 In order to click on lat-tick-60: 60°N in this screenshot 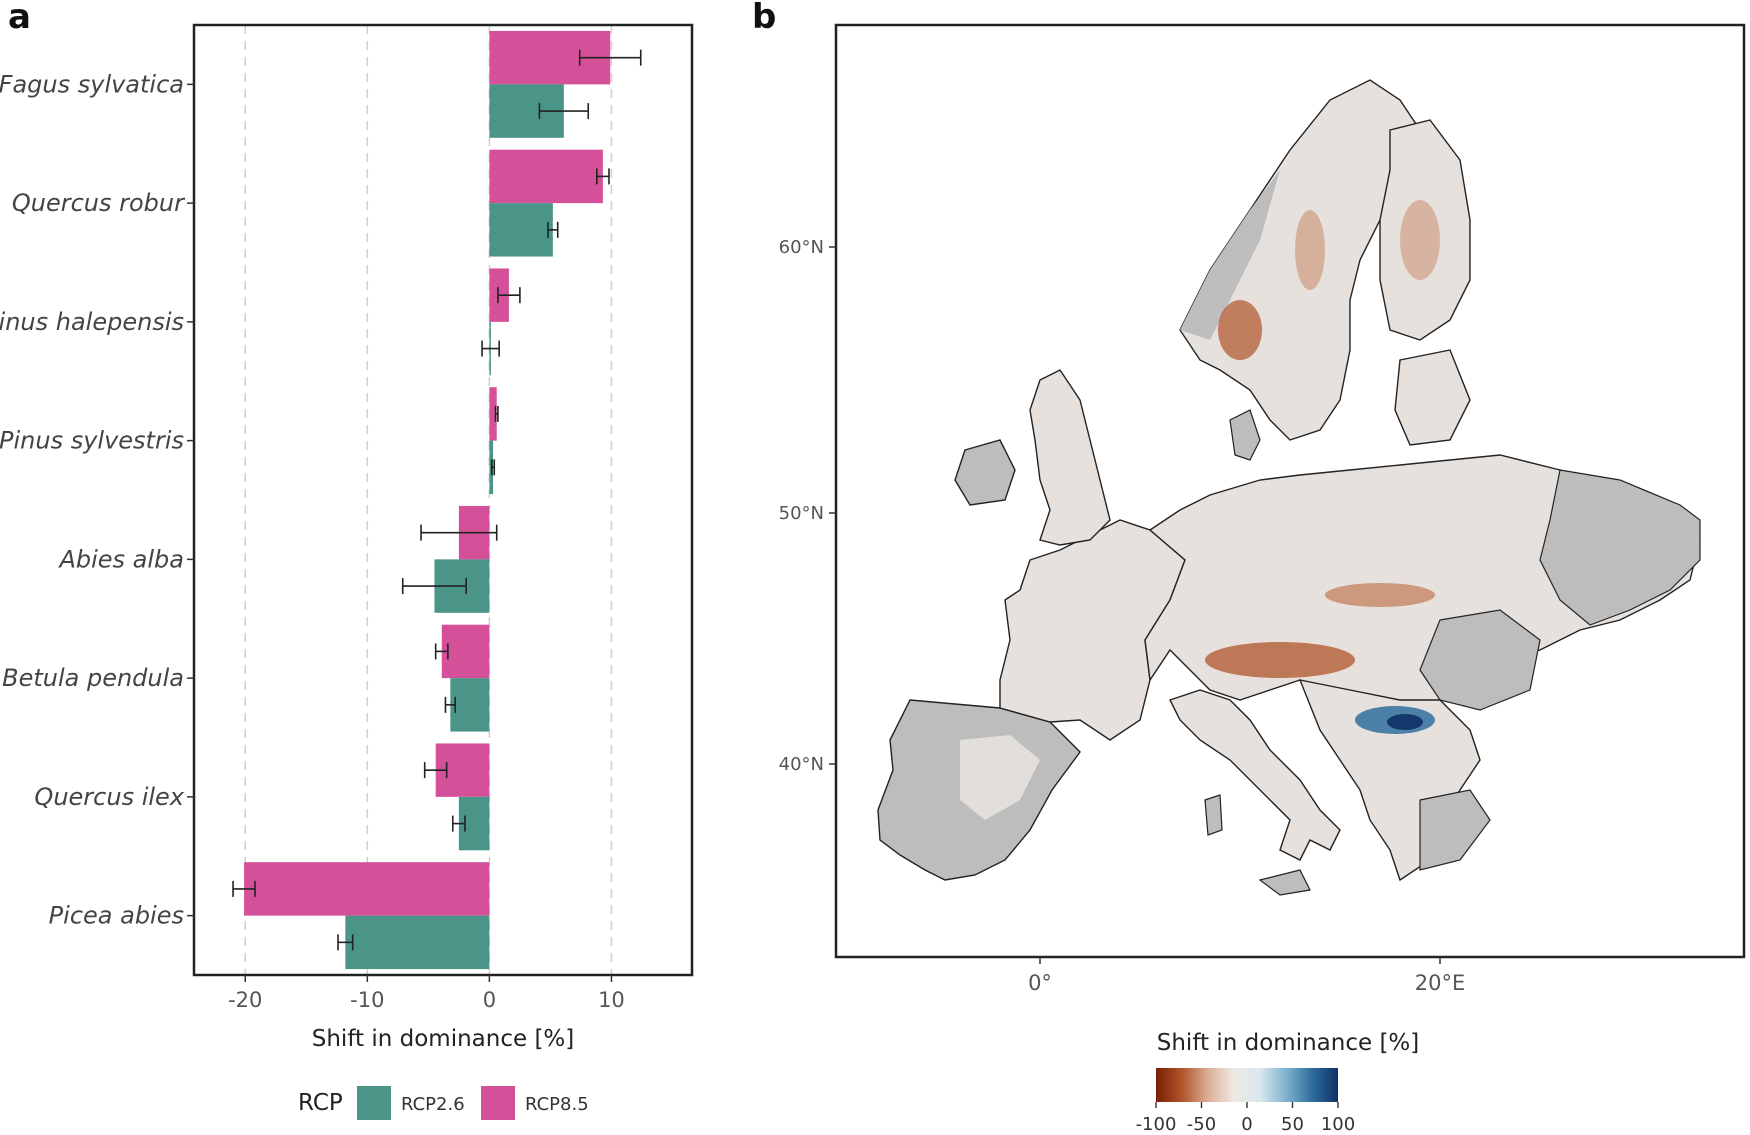, I will do `click(801, 247)`.